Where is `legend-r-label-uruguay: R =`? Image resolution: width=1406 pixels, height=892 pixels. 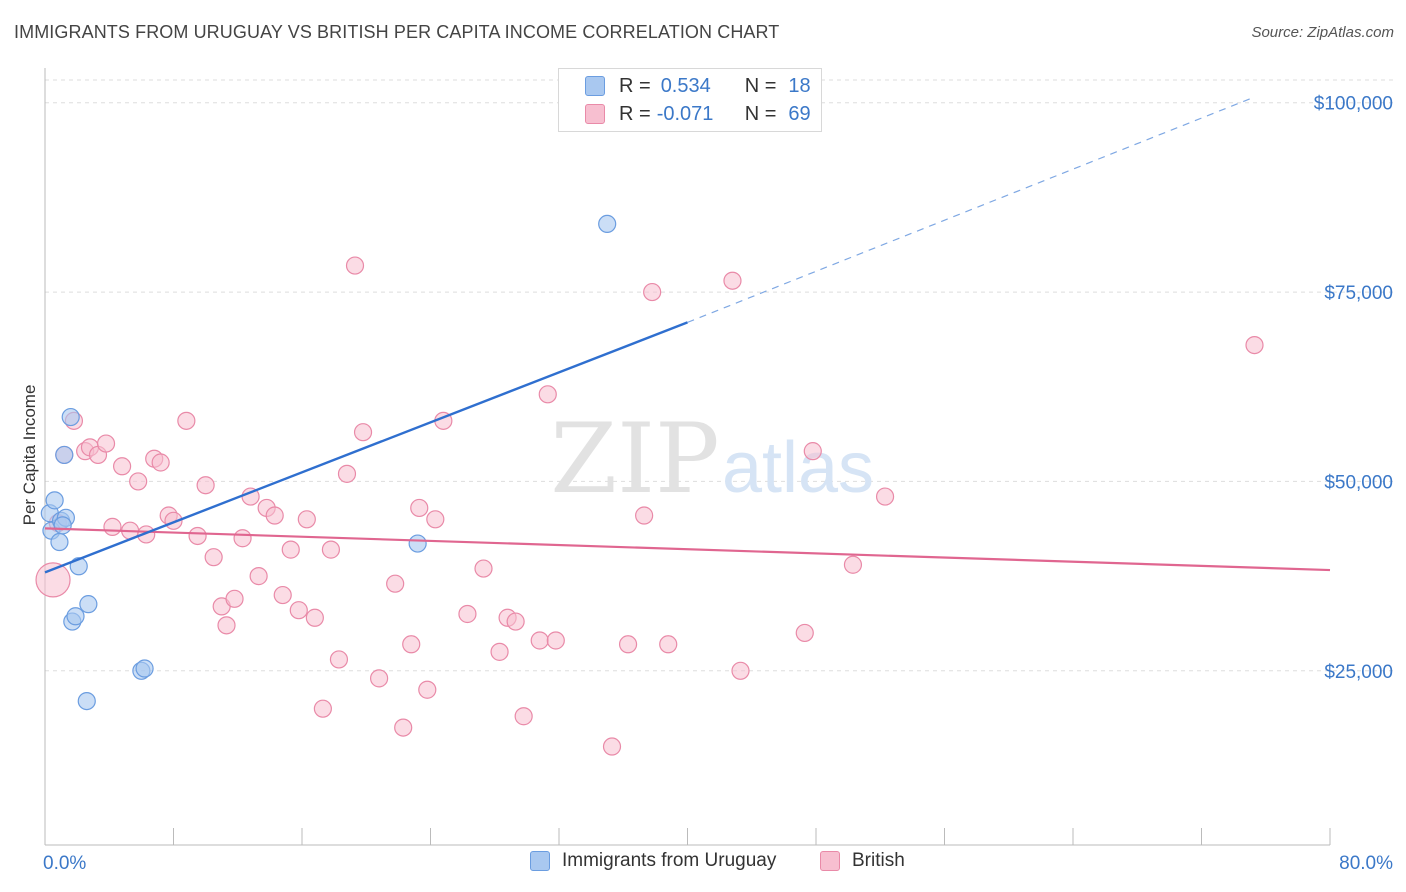
legend-r-label-uruguay: R = is located at coordinates (635, 85).